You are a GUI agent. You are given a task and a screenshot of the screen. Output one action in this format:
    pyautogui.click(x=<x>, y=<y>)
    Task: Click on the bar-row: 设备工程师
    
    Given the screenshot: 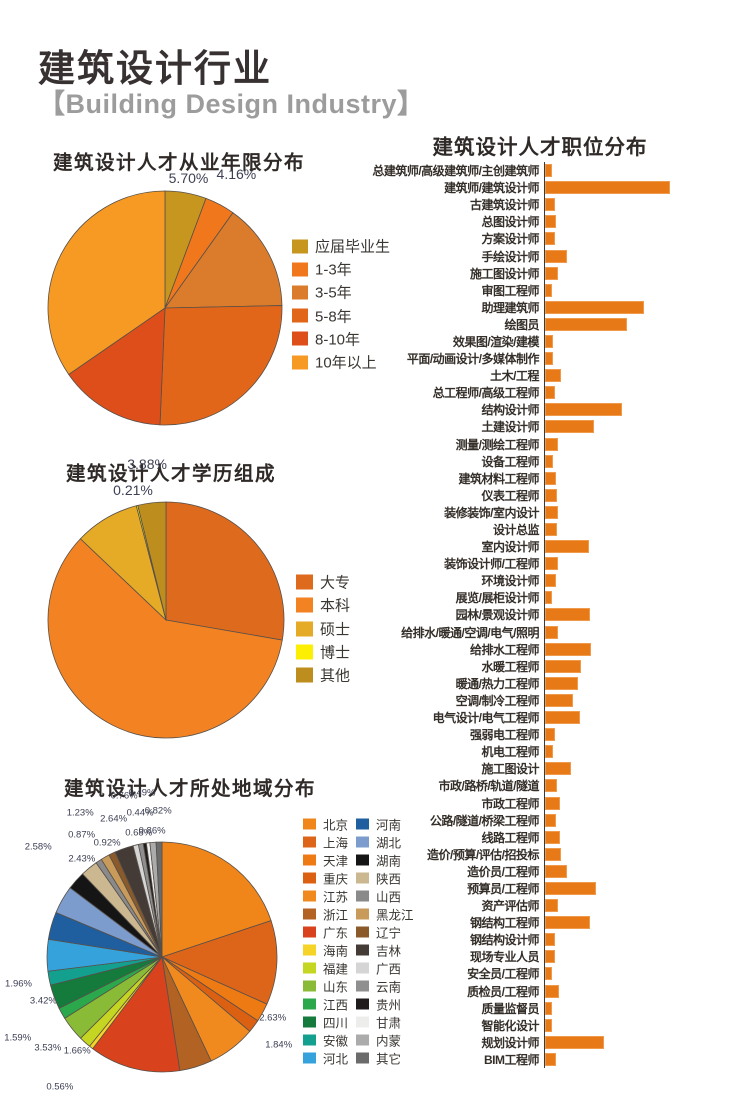 What is the action you would take?
    pyautogui.click(x=544, y=461)
    